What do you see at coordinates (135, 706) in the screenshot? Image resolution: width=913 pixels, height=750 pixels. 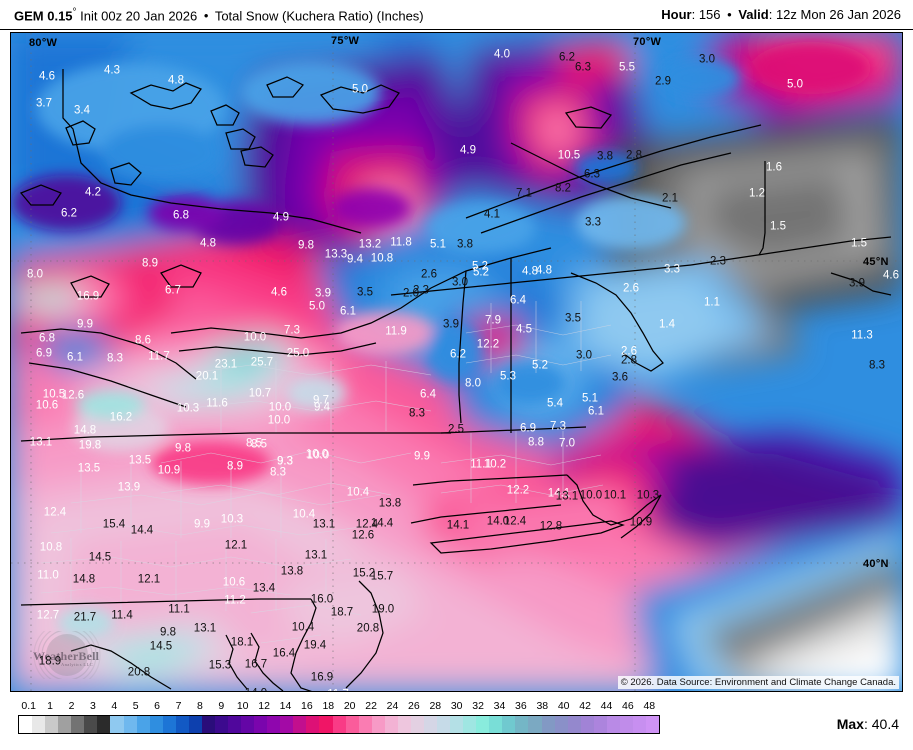 I see `colorbar-tick: 5` at bounding box center [135, 706].